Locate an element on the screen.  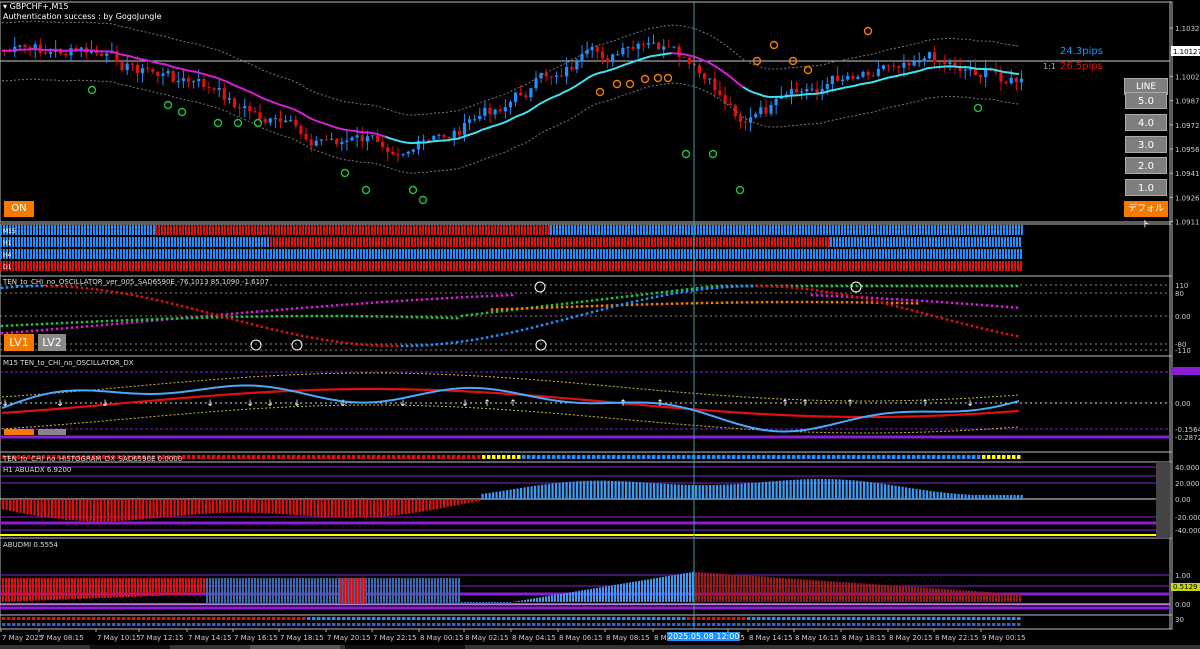
dropdown-arrow-icon: ▾ is located at coordinates (5, 6).